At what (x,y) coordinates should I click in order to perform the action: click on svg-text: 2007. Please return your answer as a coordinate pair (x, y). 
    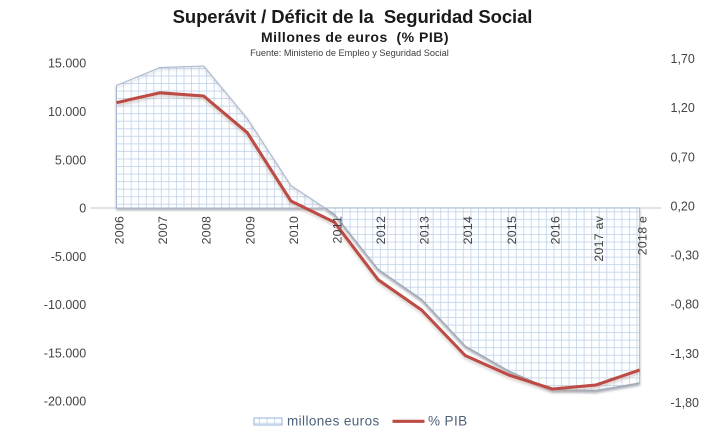
    Looking at the image, I should click on (163, 230).